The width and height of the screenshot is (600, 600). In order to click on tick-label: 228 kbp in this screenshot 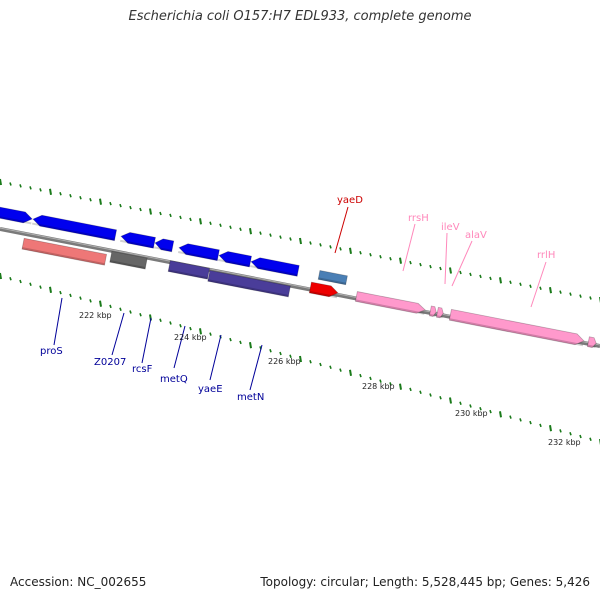, I will do `click(378, 386)`.